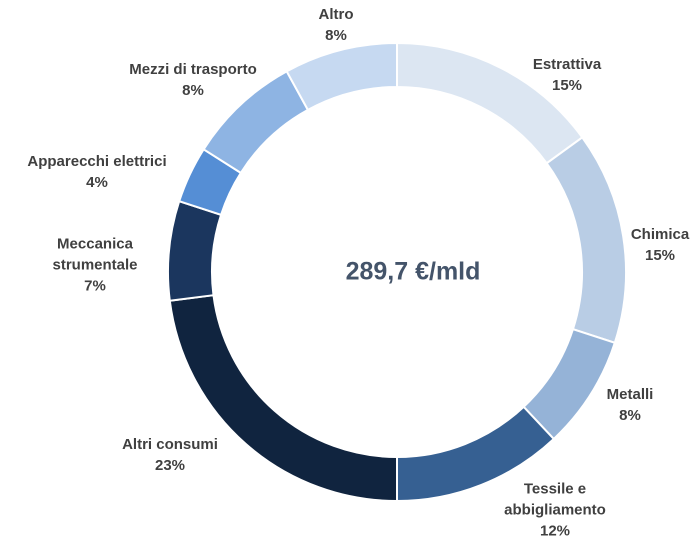  What do you see at coordinates (567, 64) in the screenshot?
I see `category-label: Estrattiva` at bounding box center [567, 64].